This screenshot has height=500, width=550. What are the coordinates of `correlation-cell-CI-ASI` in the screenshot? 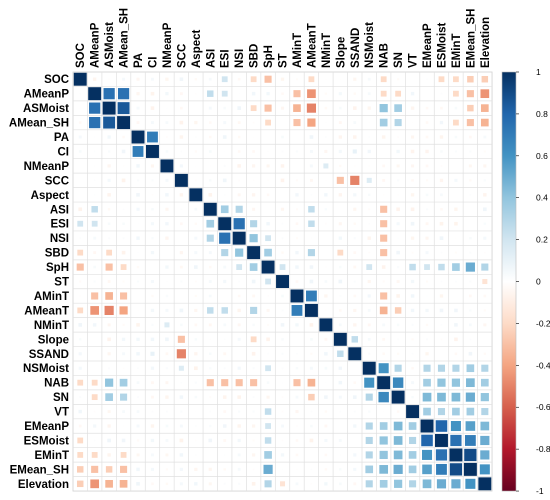 It's located at (210, 151).